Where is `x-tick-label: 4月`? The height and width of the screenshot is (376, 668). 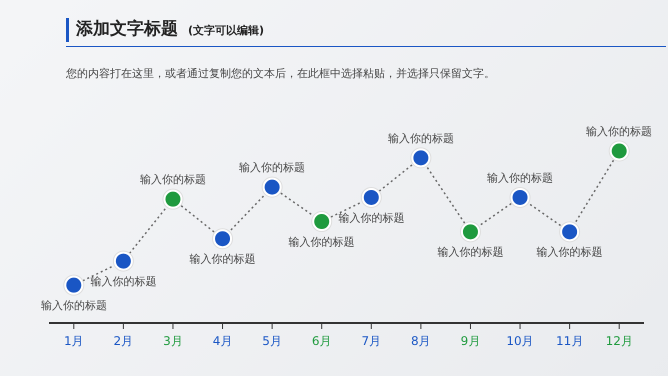
x-tick-label: 4月 is located at coordinates (222, 341).